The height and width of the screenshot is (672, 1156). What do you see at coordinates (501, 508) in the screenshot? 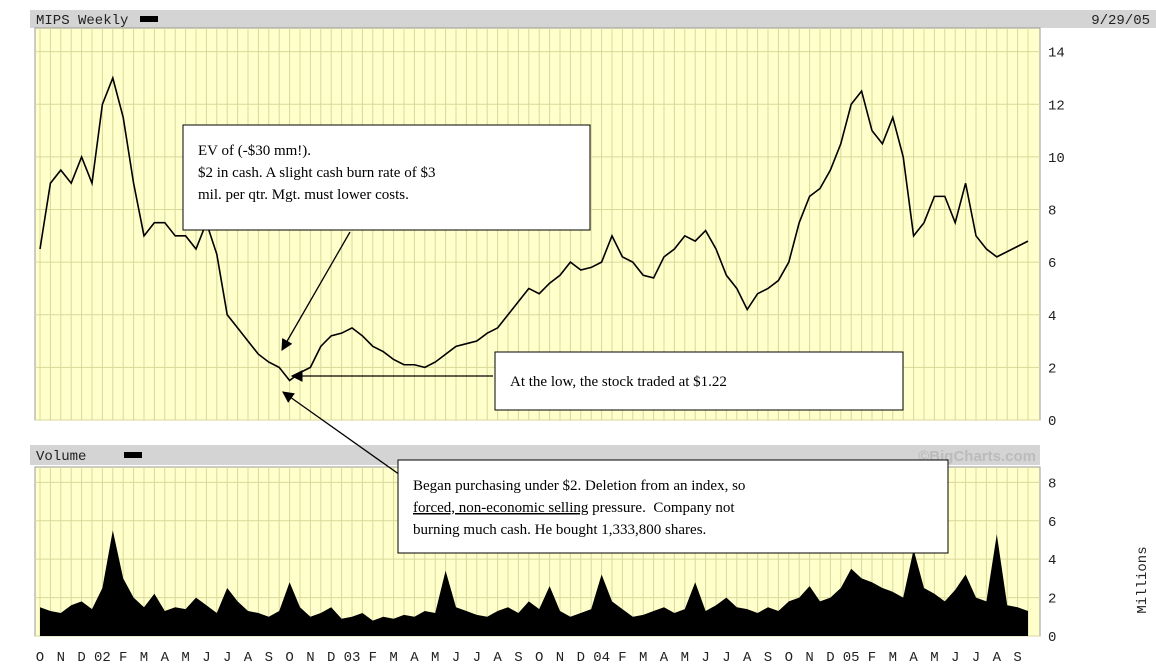
I see `underlined-text: forced, non-economic selling` at bounding box center [501, 508].